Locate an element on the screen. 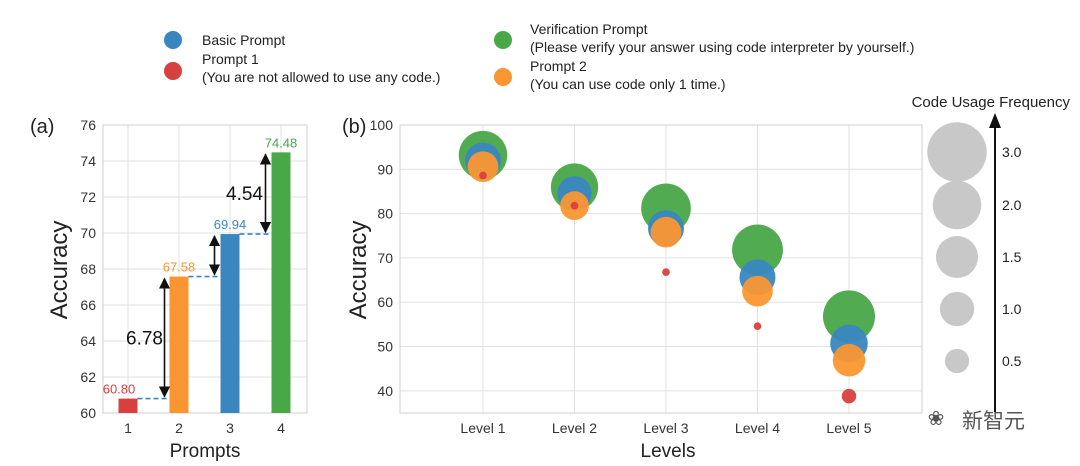 The image size is (1080, 466). y-tick-label: 62 is located at coordinates (88, 377).